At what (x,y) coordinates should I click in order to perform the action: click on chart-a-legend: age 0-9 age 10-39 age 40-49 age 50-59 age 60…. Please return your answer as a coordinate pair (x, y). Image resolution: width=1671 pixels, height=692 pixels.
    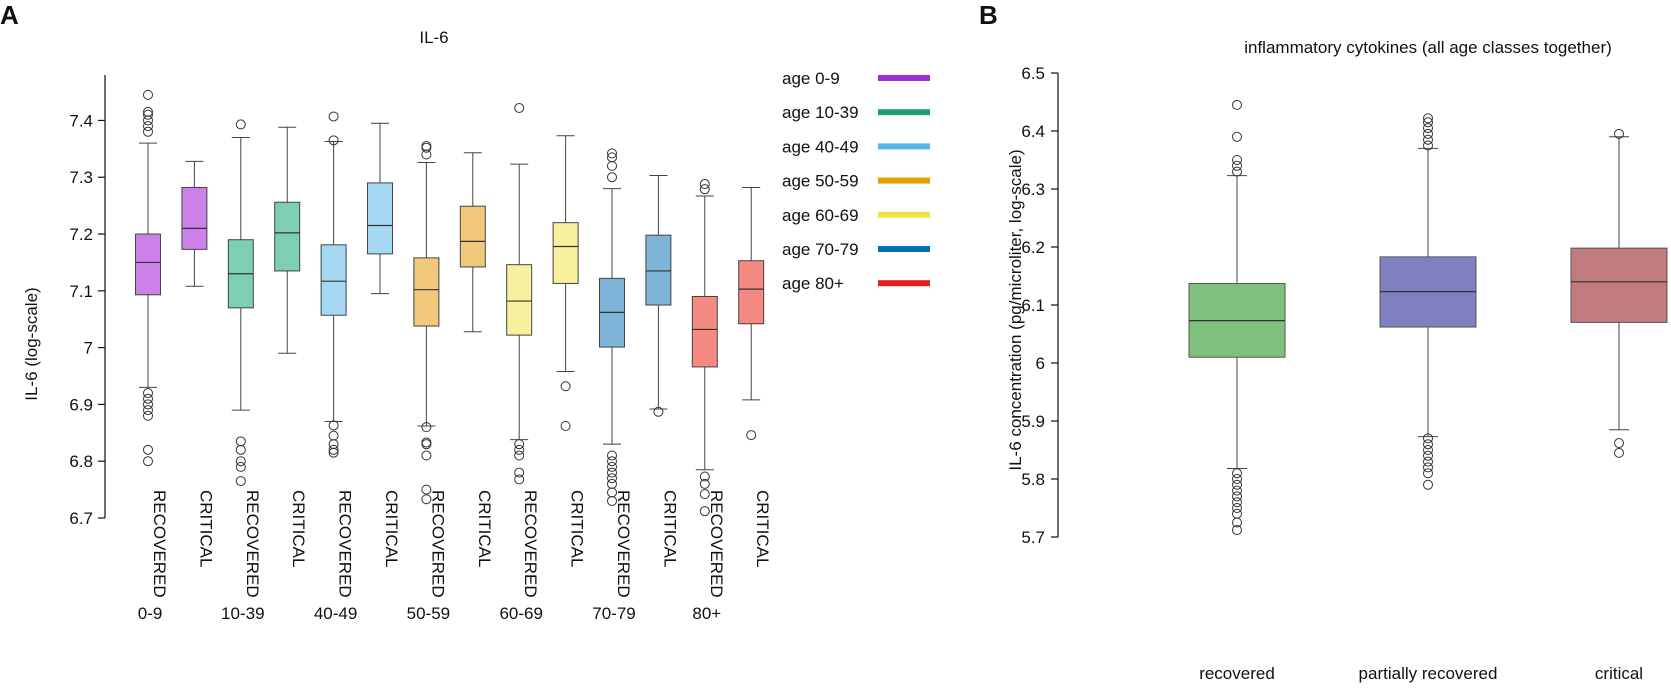
    Looking at the image, I should click on (856, 181).